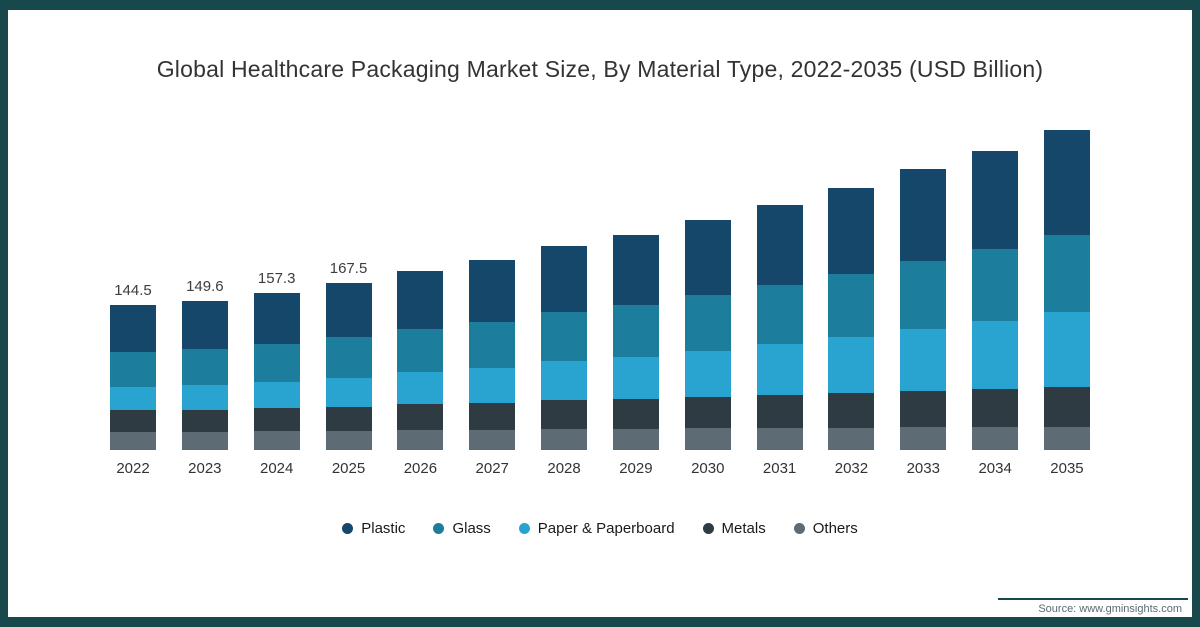 This screenshot has width=1200, height=627. What do you see at coordinates (779, 468) in the screenshot?
I see `x-axis-label: 2031` at bounding box center [779, 468].